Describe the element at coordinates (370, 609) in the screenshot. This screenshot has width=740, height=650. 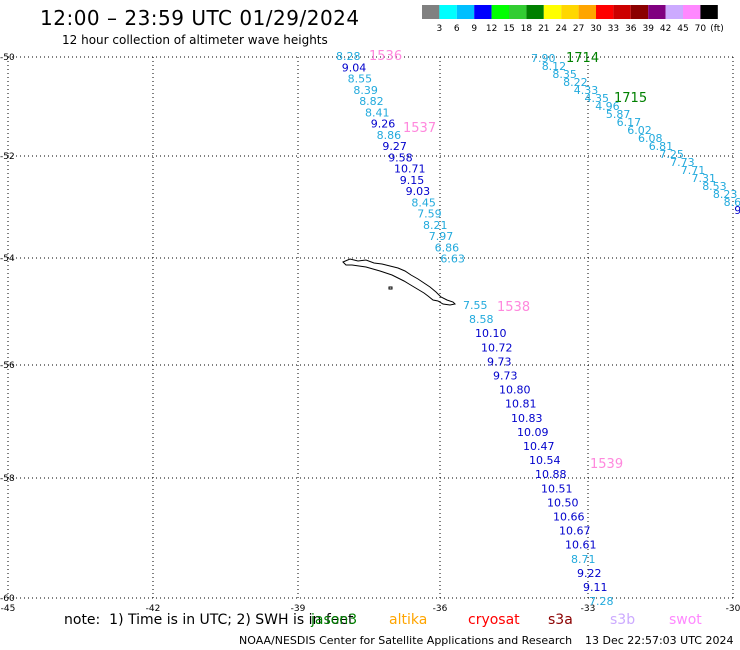
I see `longitude-labels: -45 -42 -39 -36 -33 -30` at that location.